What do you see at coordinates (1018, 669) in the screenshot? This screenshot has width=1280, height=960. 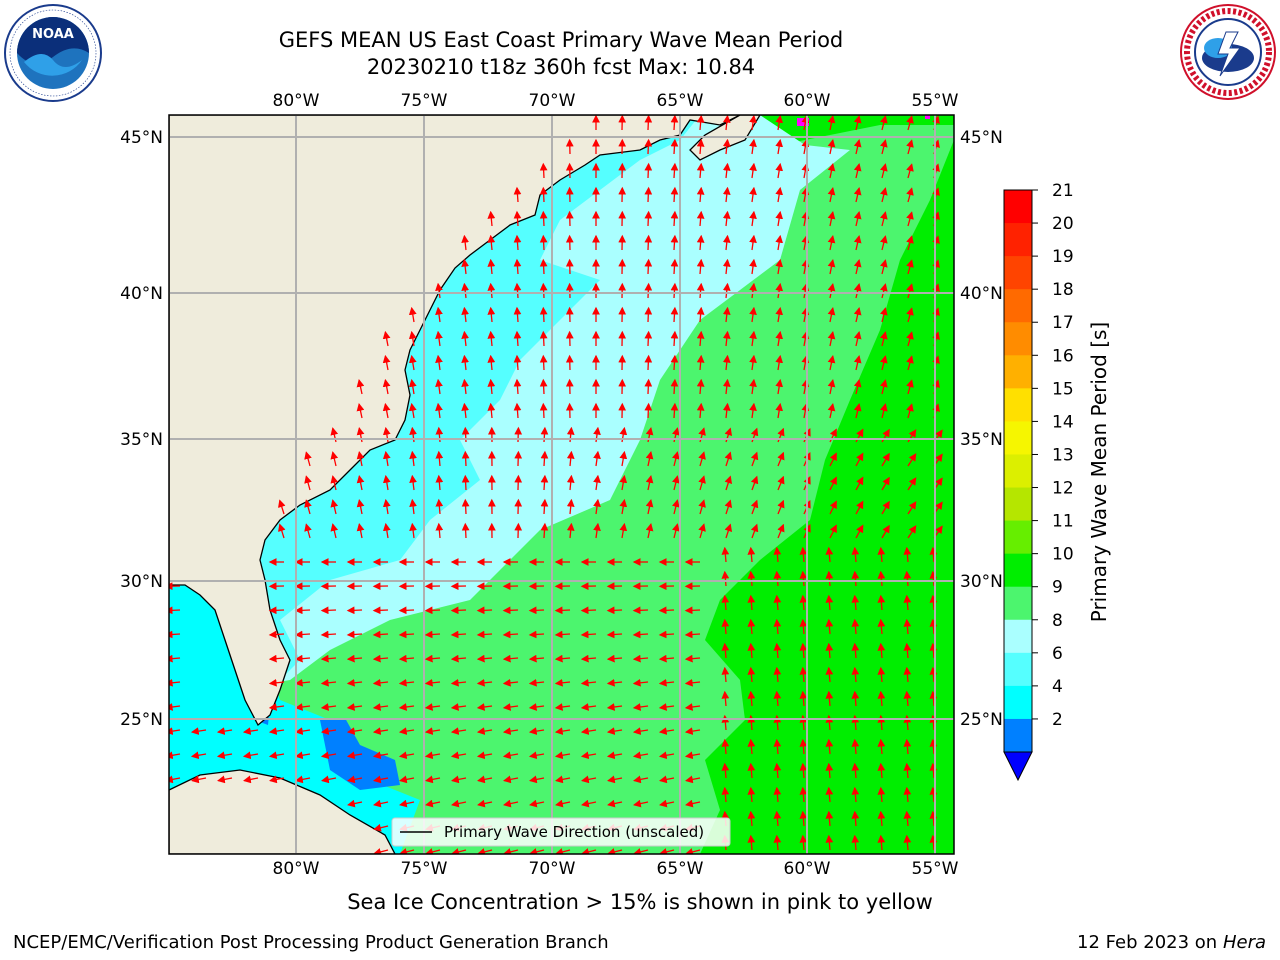 I see `colorbar-segment` at bounding box center [1018, 669].